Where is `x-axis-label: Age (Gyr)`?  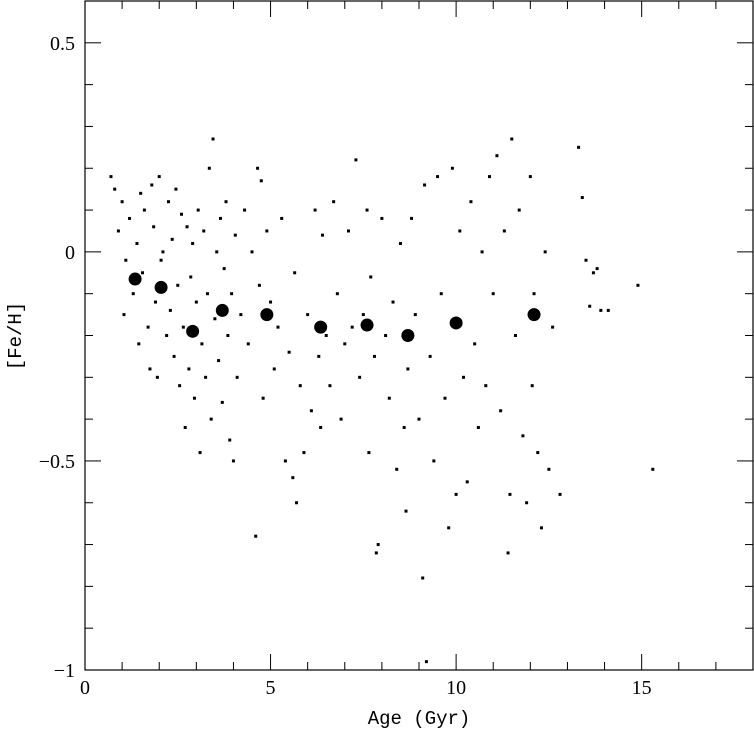 x-axis-label: Age (Gyr) is located at coordinates (419, 719).